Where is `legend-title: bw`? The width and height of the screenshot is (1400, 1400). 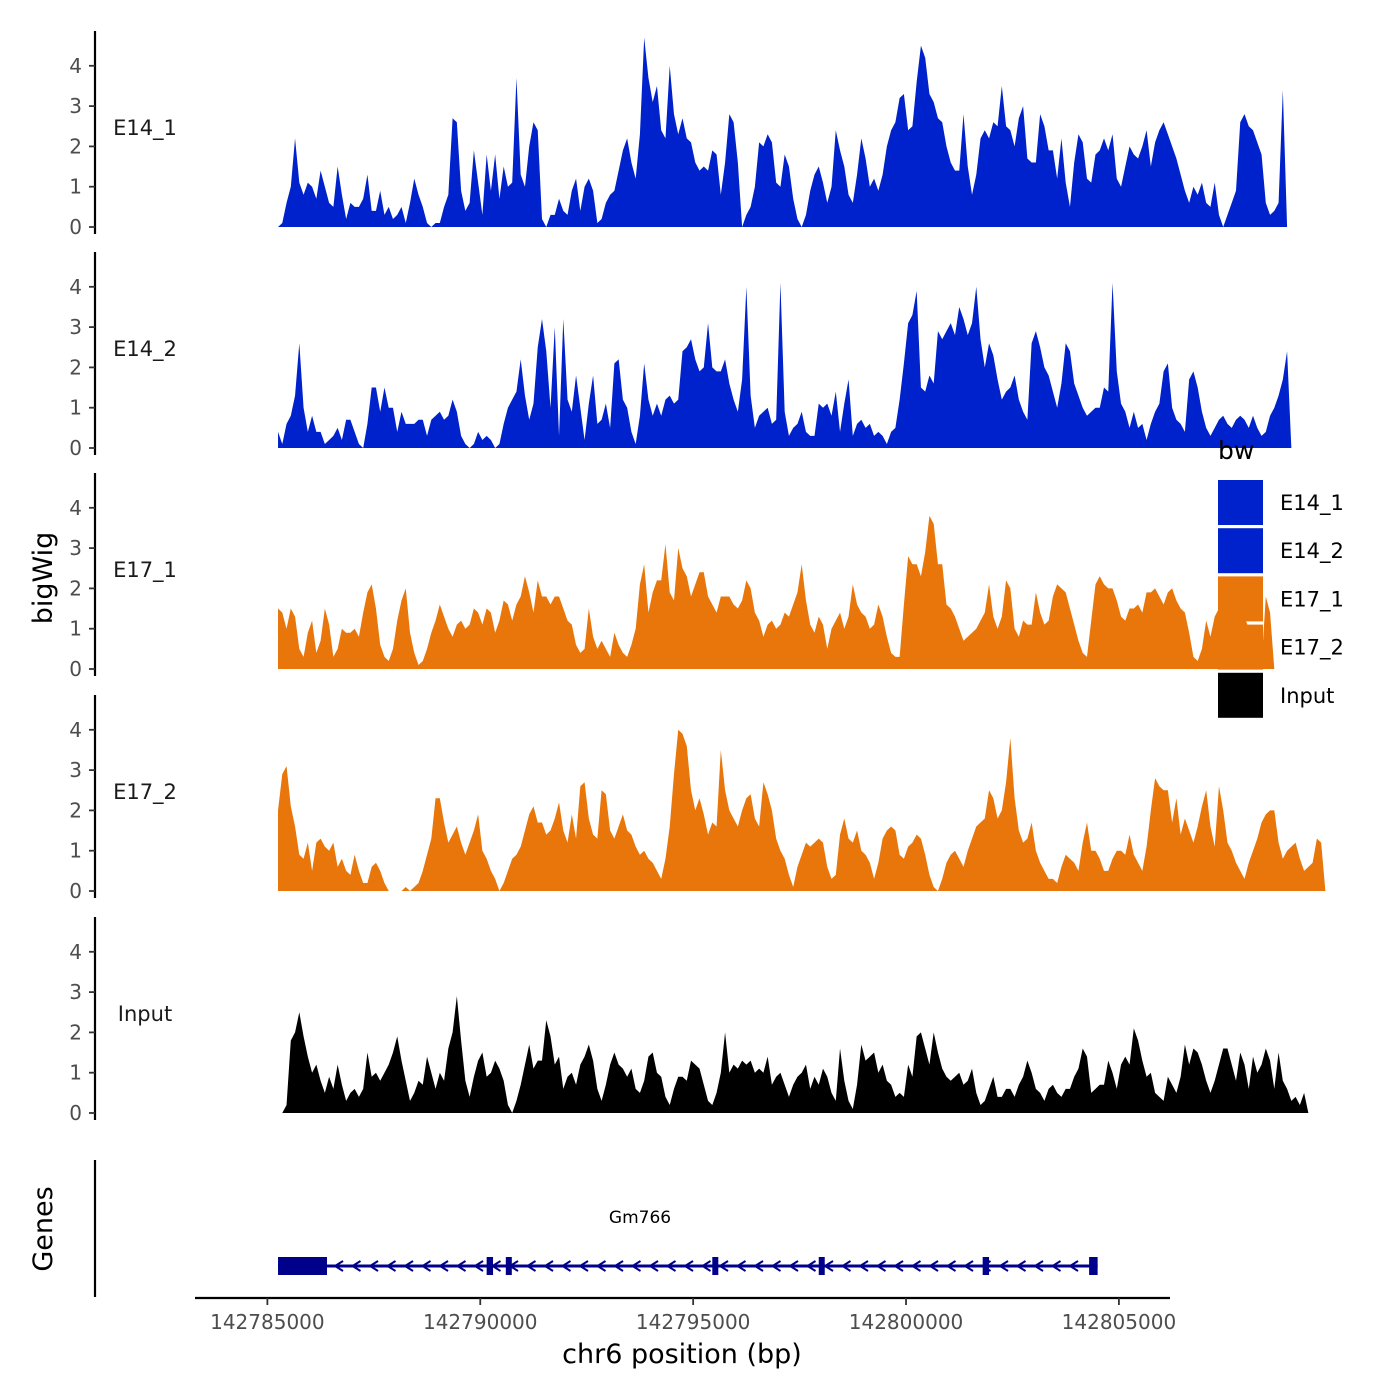 legend-title: bw is located at coordinates (1236, 450).